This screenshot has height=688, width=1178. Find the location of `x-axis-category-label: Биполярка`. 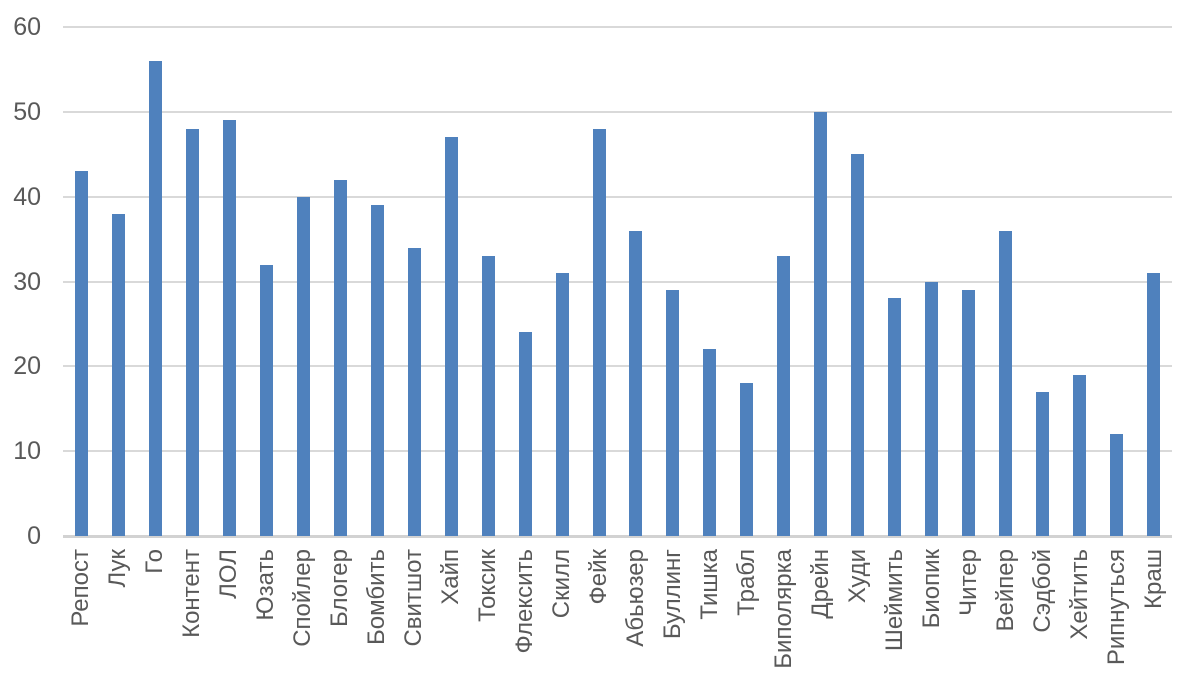

x-axis-category-label: Биполярка is located at coordinates (783, 609).